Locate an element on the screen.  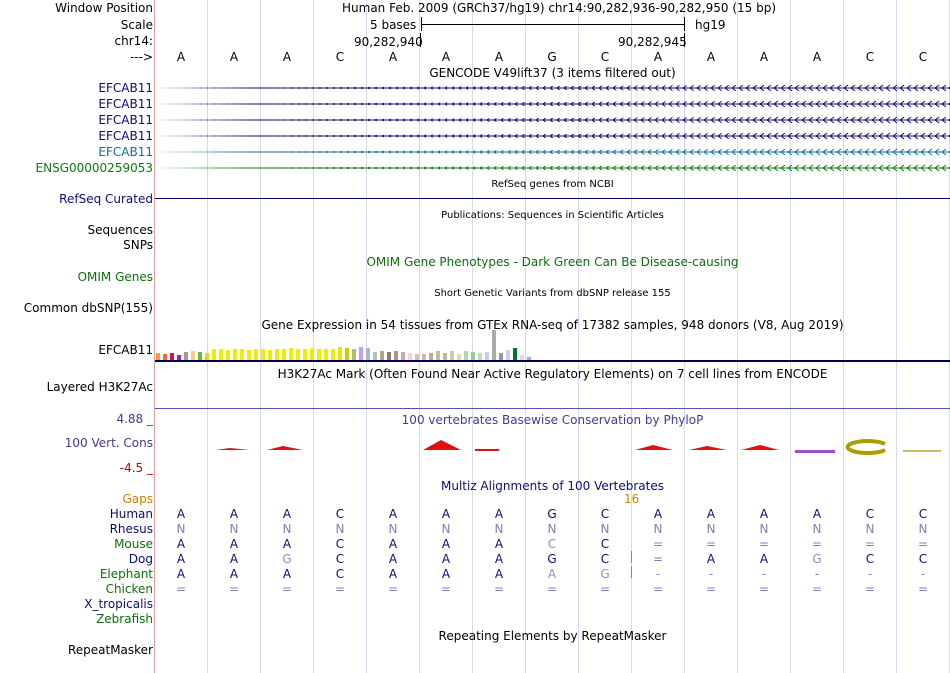
gtex-expression-bars is located at coordinates (346, 345).